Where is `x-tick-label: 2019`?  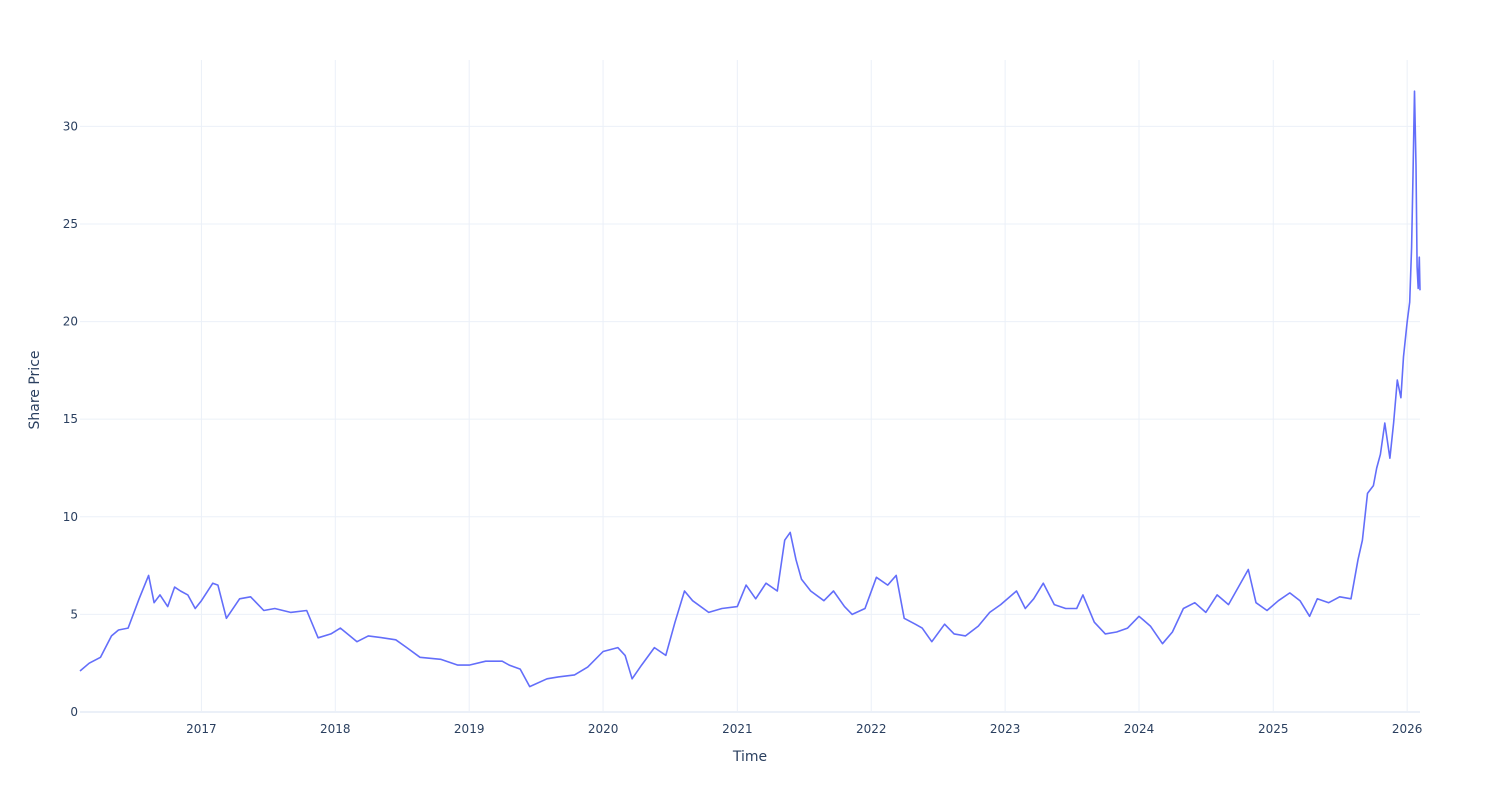 x-tick-label: 2019 is located at coordinates (469, 729).